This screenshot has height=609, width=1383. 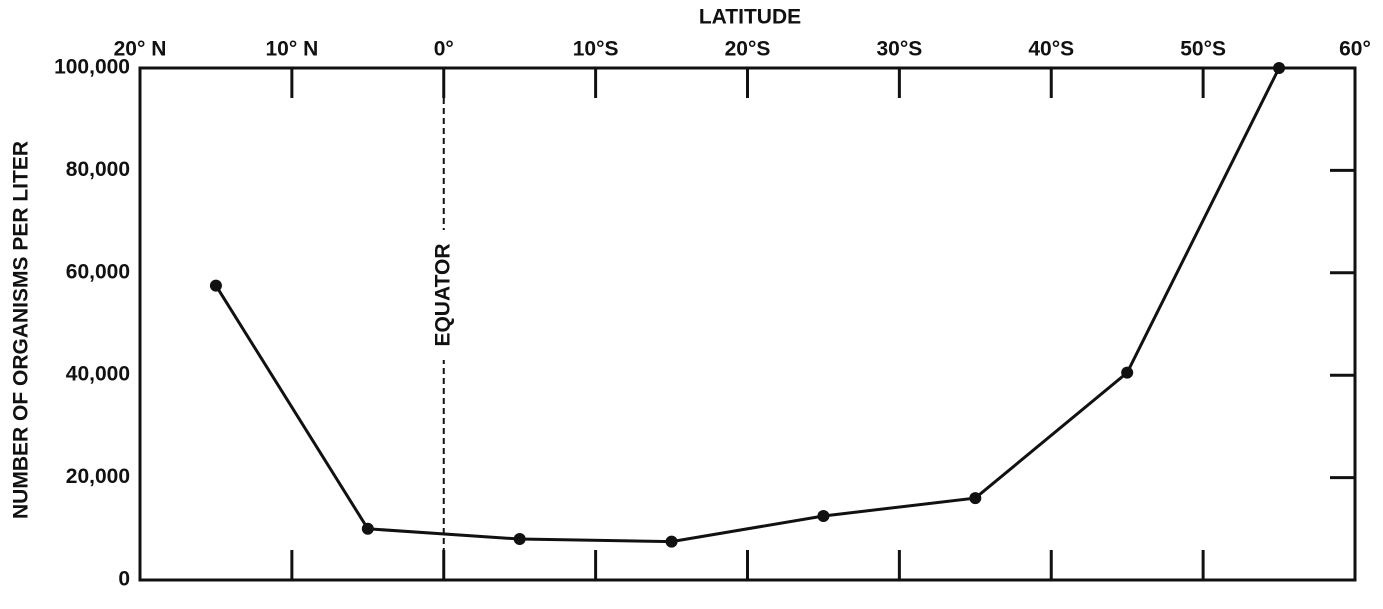 I want to click on x-tick-label: 60°, so click(x=1355, y=49).